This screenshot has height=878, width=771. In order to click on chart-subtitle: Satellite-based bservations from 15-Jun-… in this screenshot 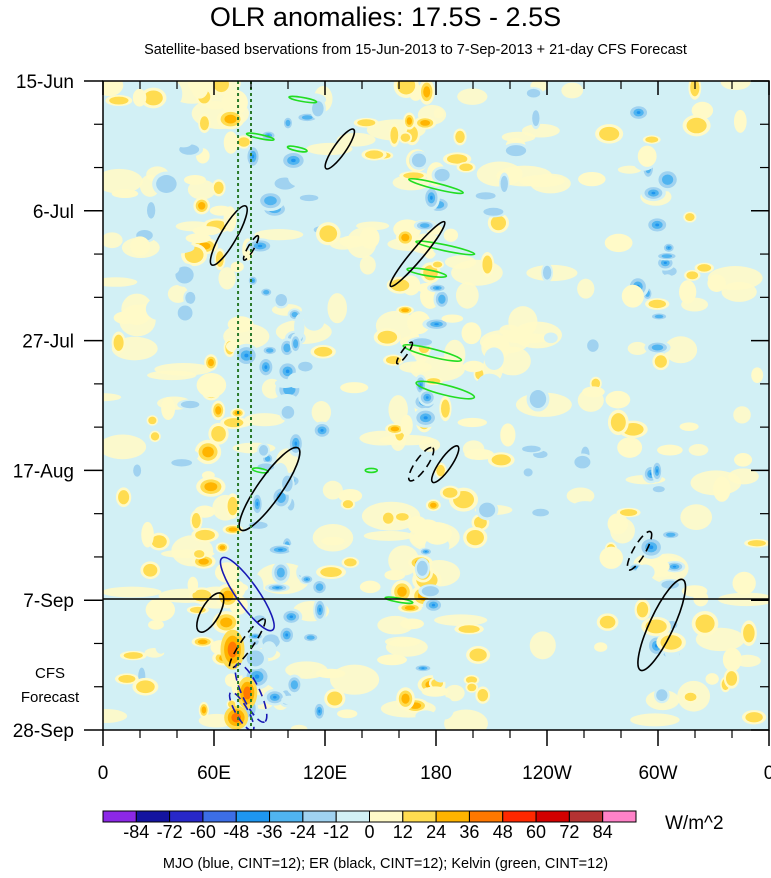, I will do `click(415, 50)`.